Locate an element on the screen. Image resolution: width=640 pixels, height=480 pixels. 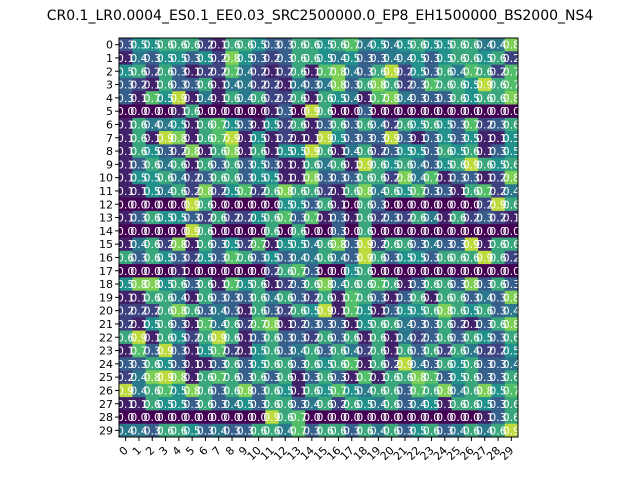
y-tick-label: 19 is located at coordinates (106, 297).